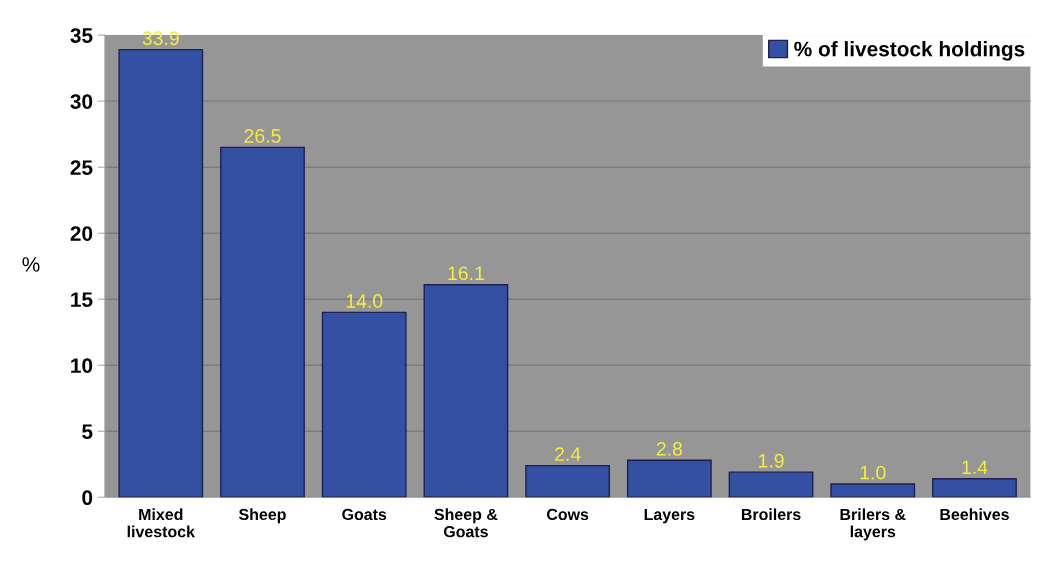 The image size is (1059, 567). Describe the element at coordinates (466, 273) in the screenshot. I see `data-label: 16.1` at that location.